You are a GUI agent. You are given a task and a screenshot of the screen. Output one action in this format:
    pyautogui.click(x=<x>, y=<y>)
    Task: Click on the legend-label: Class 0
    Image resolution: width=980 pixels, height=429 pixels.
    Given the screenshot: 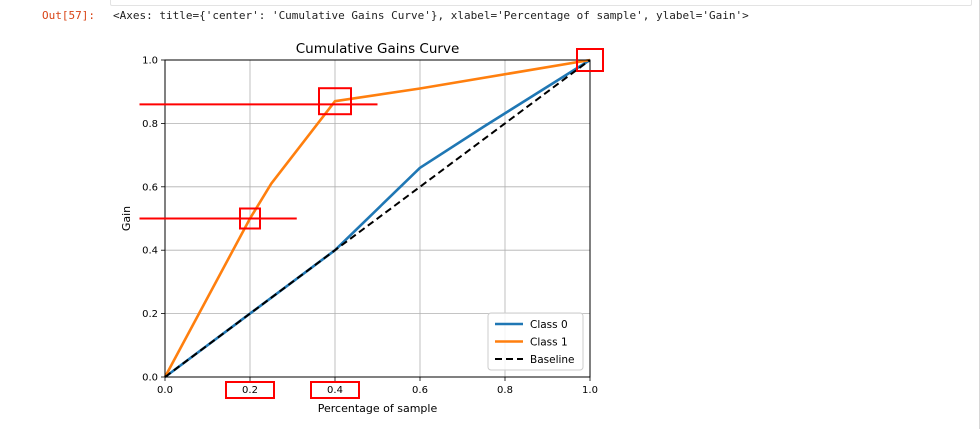 What is the action you would take?
    pyautogui.click(x=549, y=325)
    